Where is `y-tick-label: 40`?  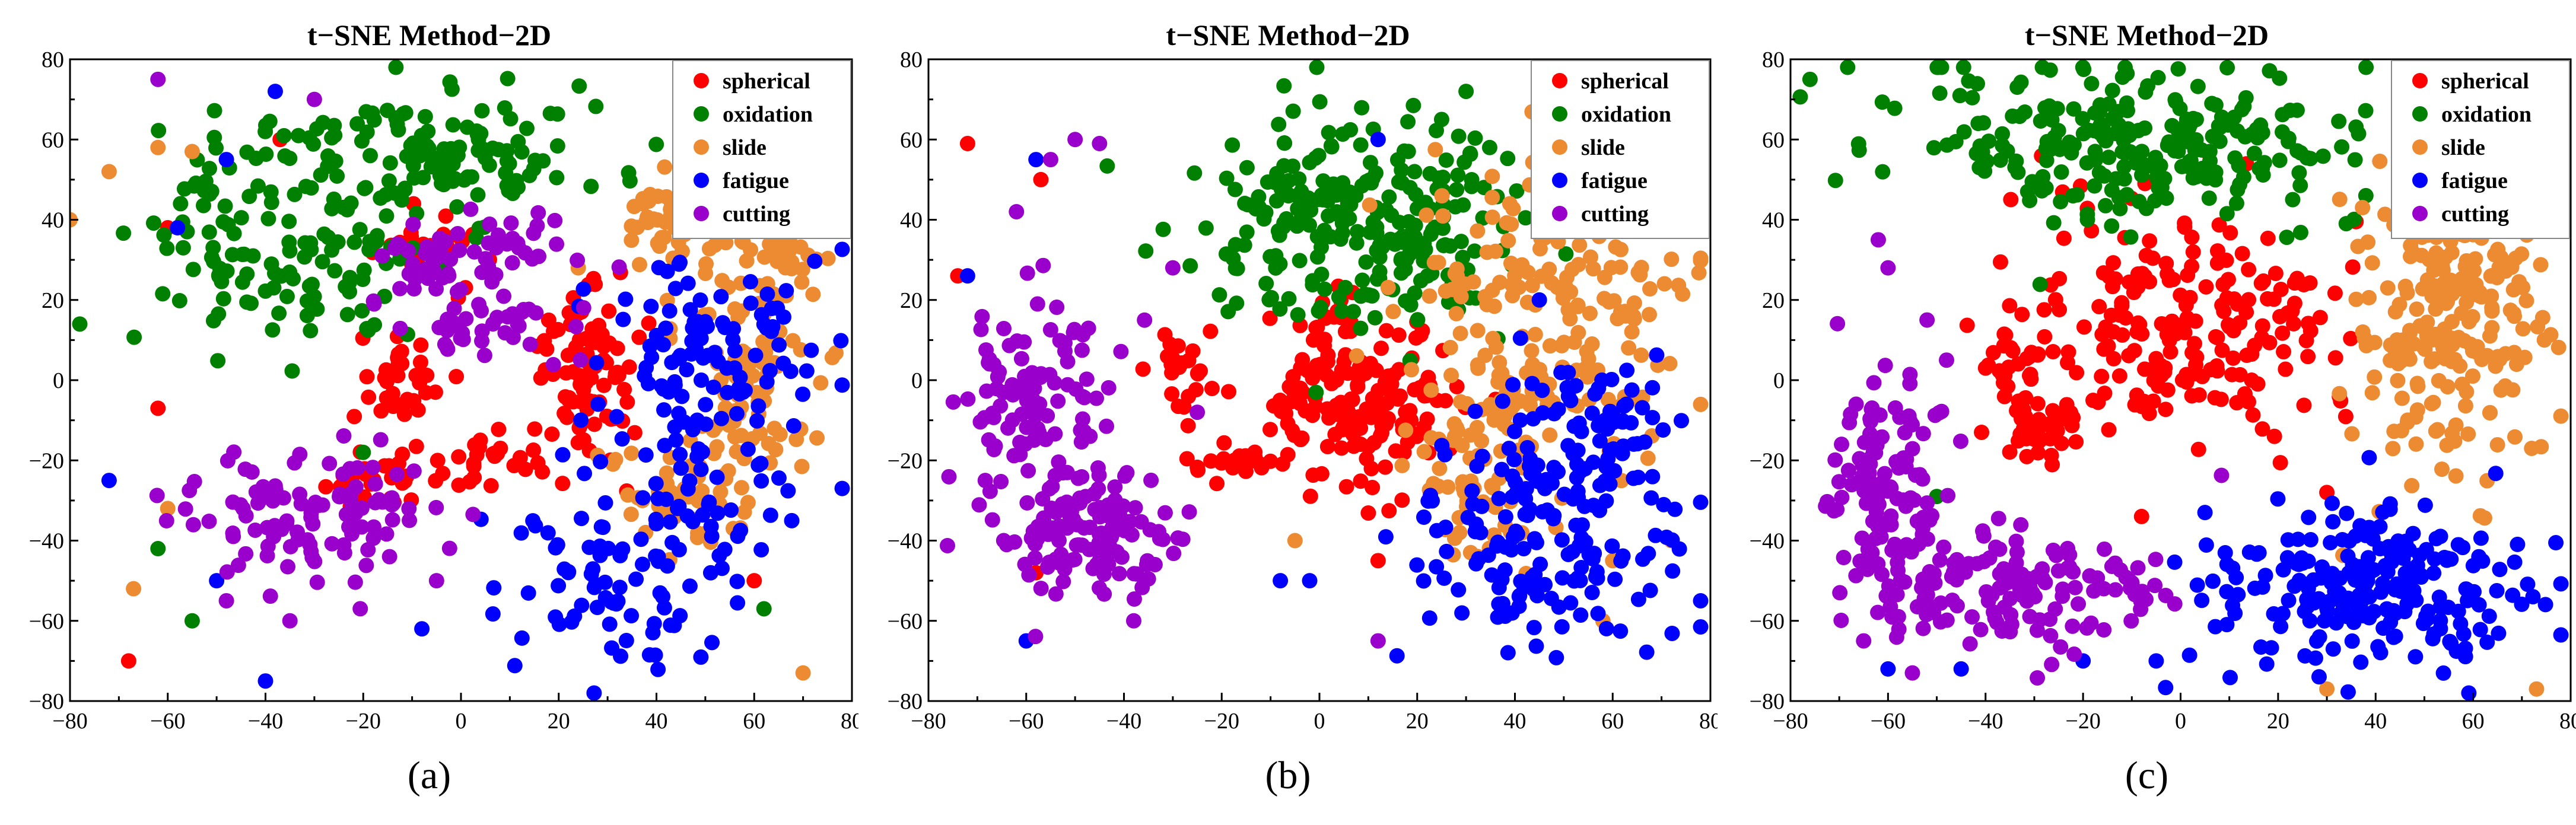 y-tick-label: 40 is located at coordinates (53, 220).